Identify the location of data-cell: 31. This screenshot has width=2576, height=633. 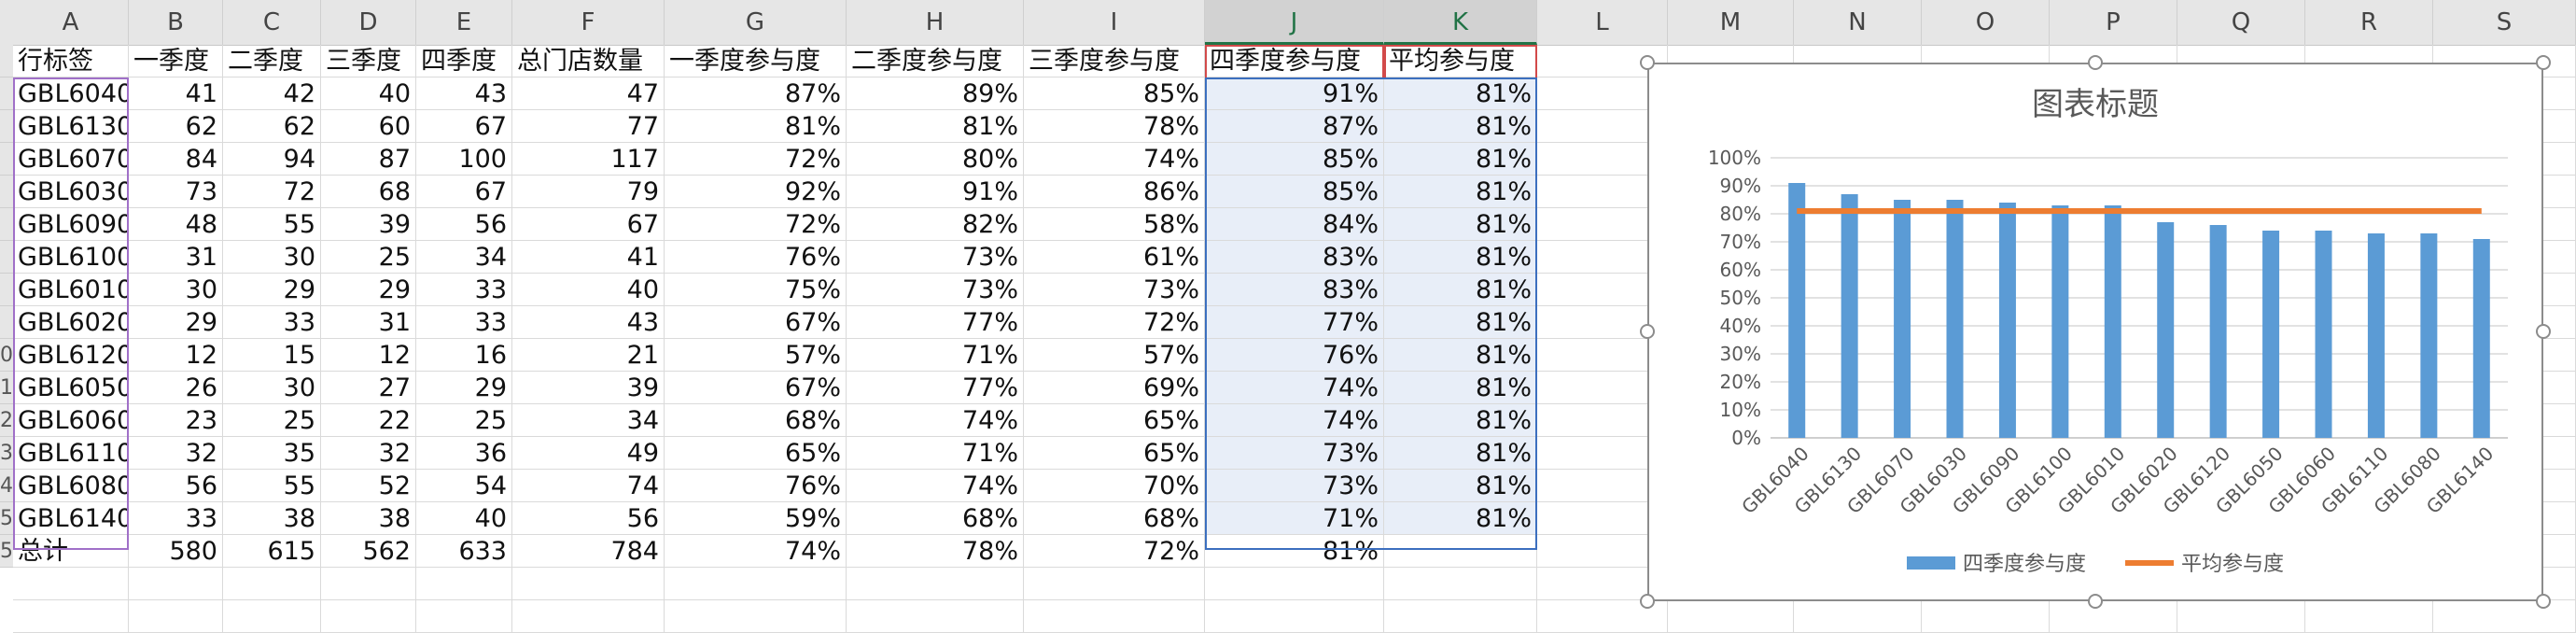
(368, 322).